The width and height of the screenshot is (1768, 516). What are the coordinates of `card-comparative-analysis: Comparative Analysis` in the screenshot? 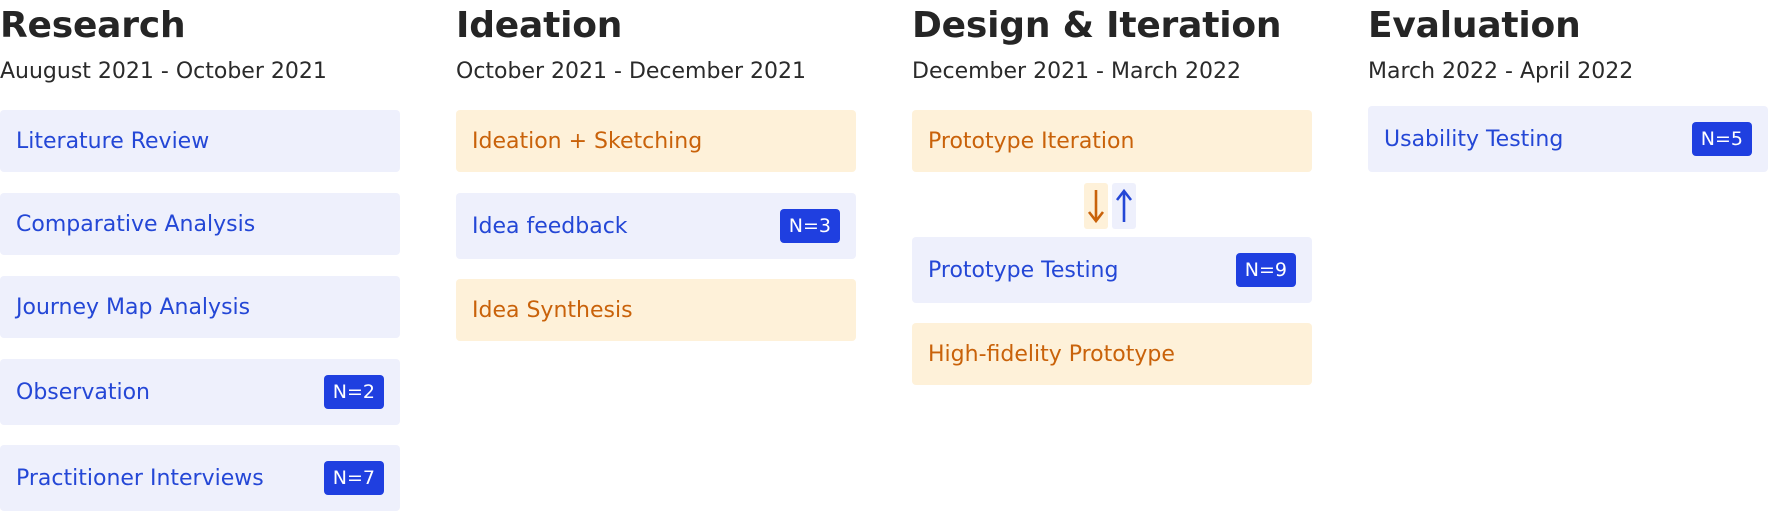 It's located at (200, 224).